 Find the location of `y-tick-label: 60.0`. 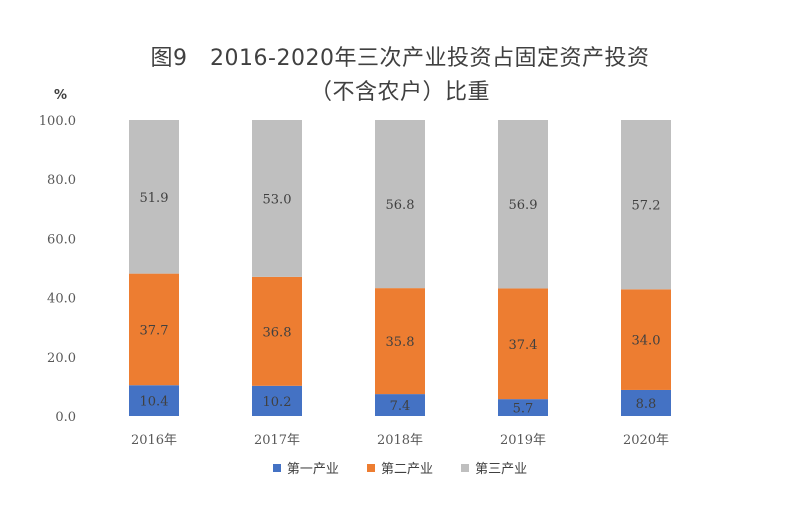

y-tick-label: 60.0 is located at coordinates (61, 239).